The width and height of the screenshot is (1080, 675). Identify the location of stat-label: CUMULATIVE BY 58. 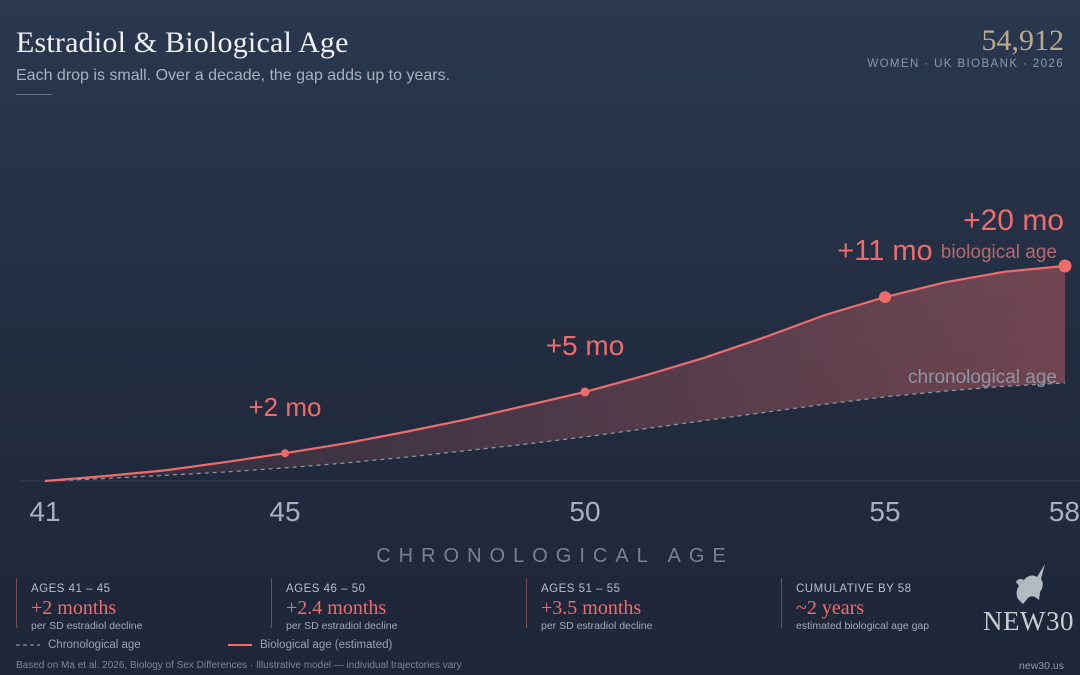
(854, 589).